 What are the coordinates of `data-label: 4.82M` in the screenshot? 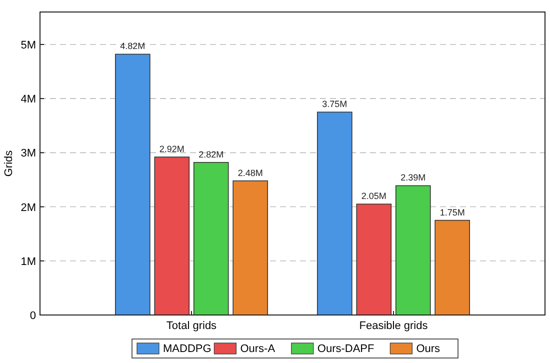 It's located at (133, 46).